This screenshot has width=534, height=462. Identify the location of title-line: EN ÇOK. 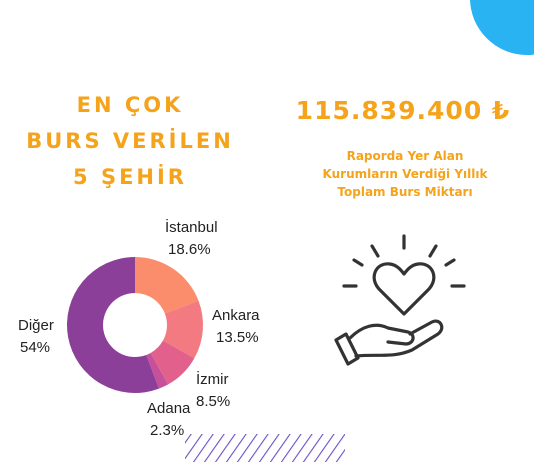
(130, 105).